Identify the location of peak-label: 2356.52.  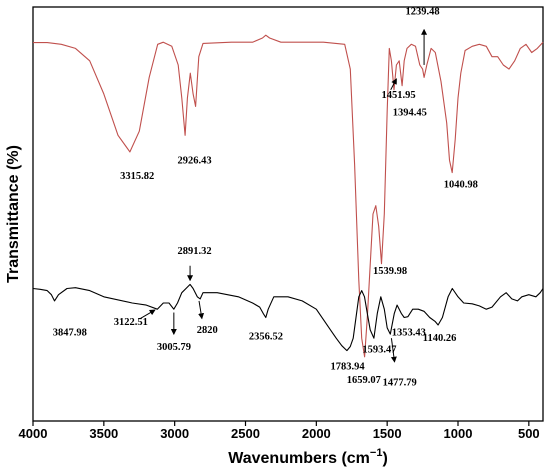
(266, 336).